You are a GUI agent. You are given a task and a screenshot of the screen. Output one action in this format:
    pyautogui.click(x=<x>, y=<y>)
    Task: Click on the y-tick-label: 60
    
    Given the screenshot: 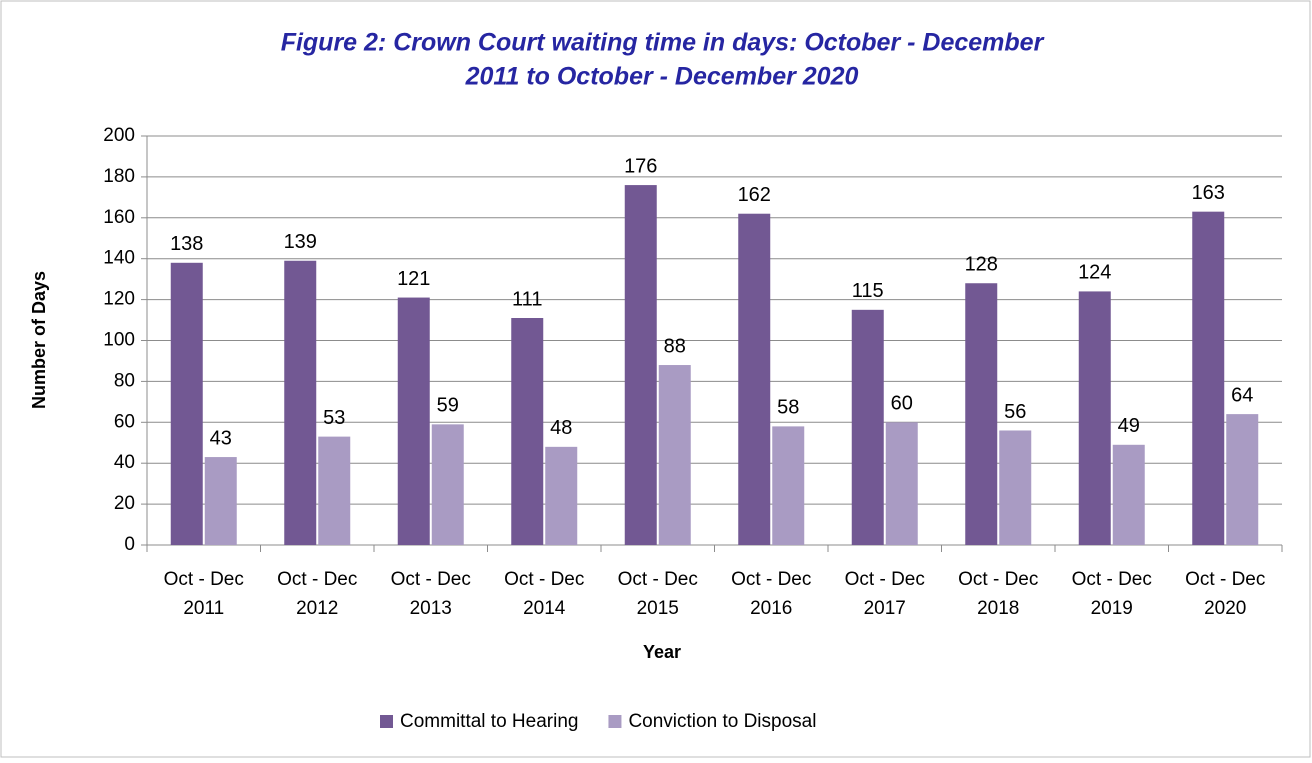 What is the action you would take?
    pyautogui.click(x=124, y=421)
    